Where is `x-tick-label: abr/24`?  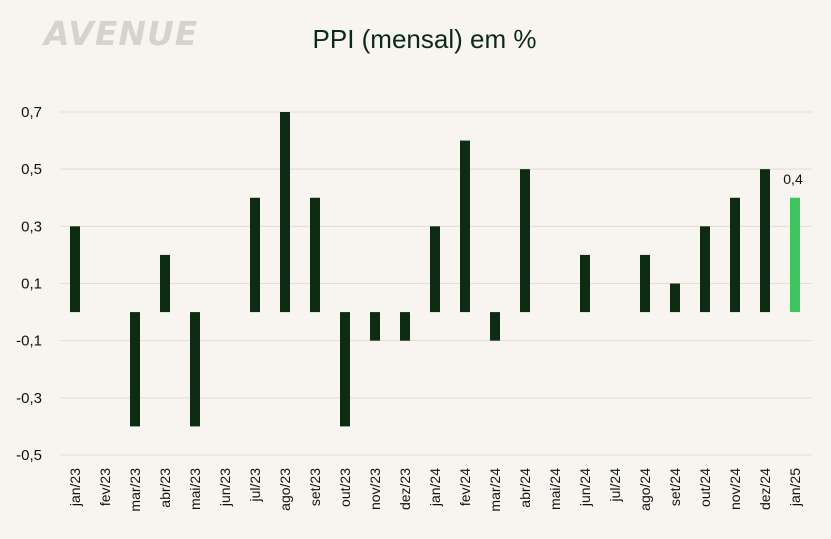 x-tick-label: abr/24 is located at coordinates (525, 488).